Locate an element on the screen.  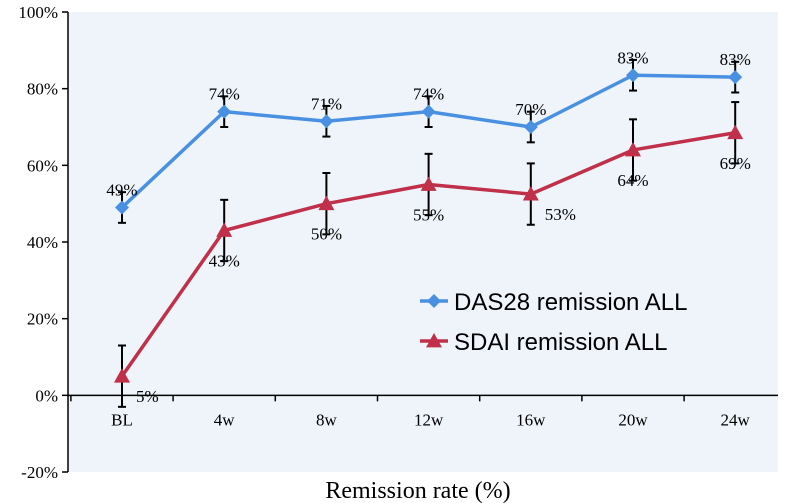
legend-item: DAS28 remission ALL is located at coordinates (553, 302).